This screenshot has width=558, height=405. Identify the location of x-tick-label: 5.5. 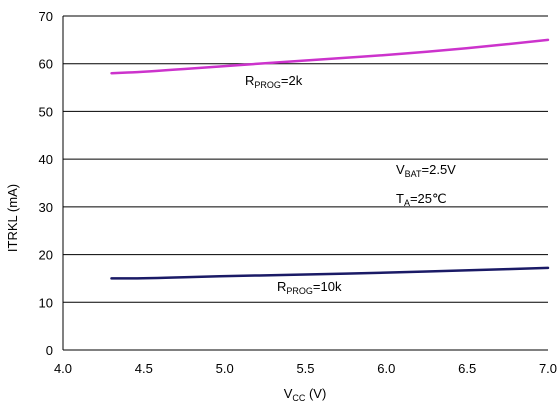
(305, 368).